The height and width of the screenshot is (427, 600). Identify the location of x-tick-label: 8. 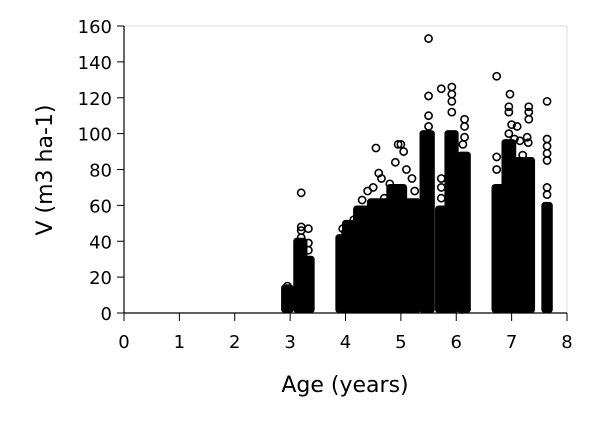
(566, 342).